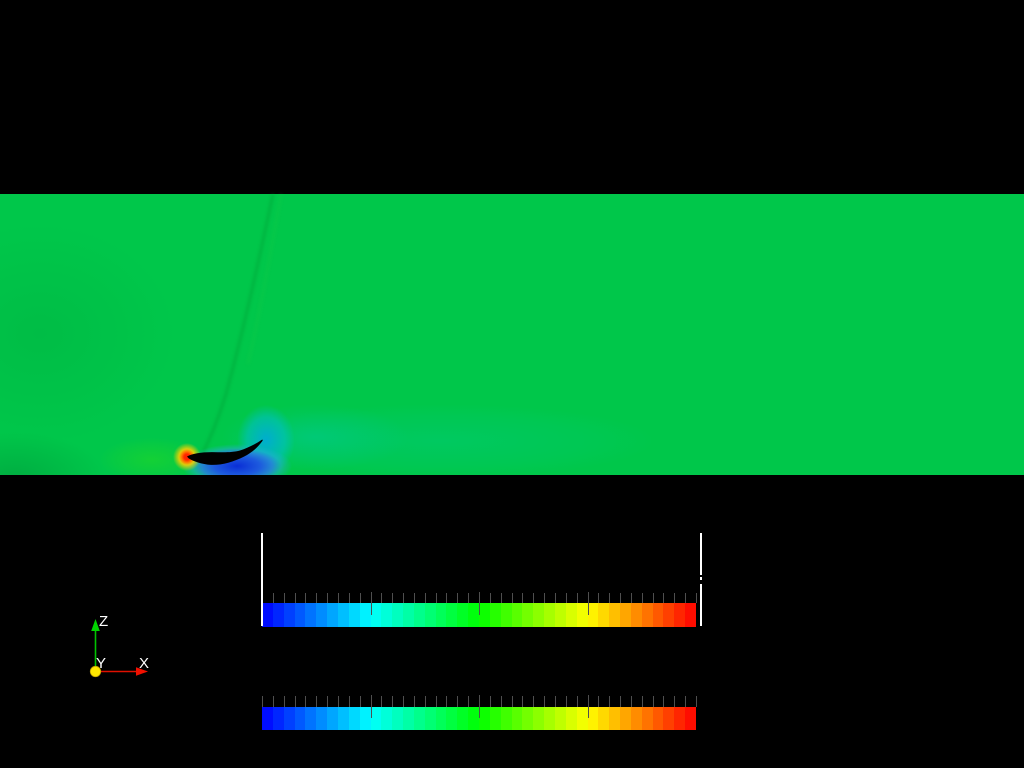 The image size is (1024, 768). Describe the element at coordinates (262, 579) in the screenshot. I see `legend-range-marker` at that location.